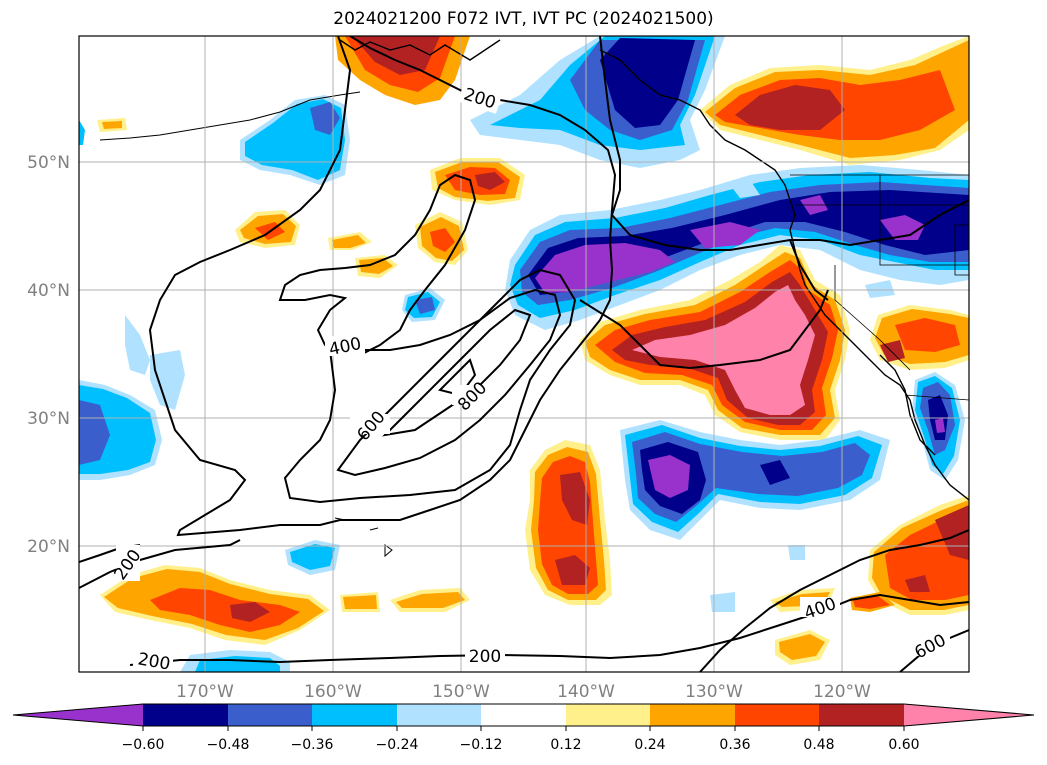 The height and width of the screenshot is (765, 1047). I want to click on lat-labels: 50°N 40°N 30°N 20°N, so click(48, 355).